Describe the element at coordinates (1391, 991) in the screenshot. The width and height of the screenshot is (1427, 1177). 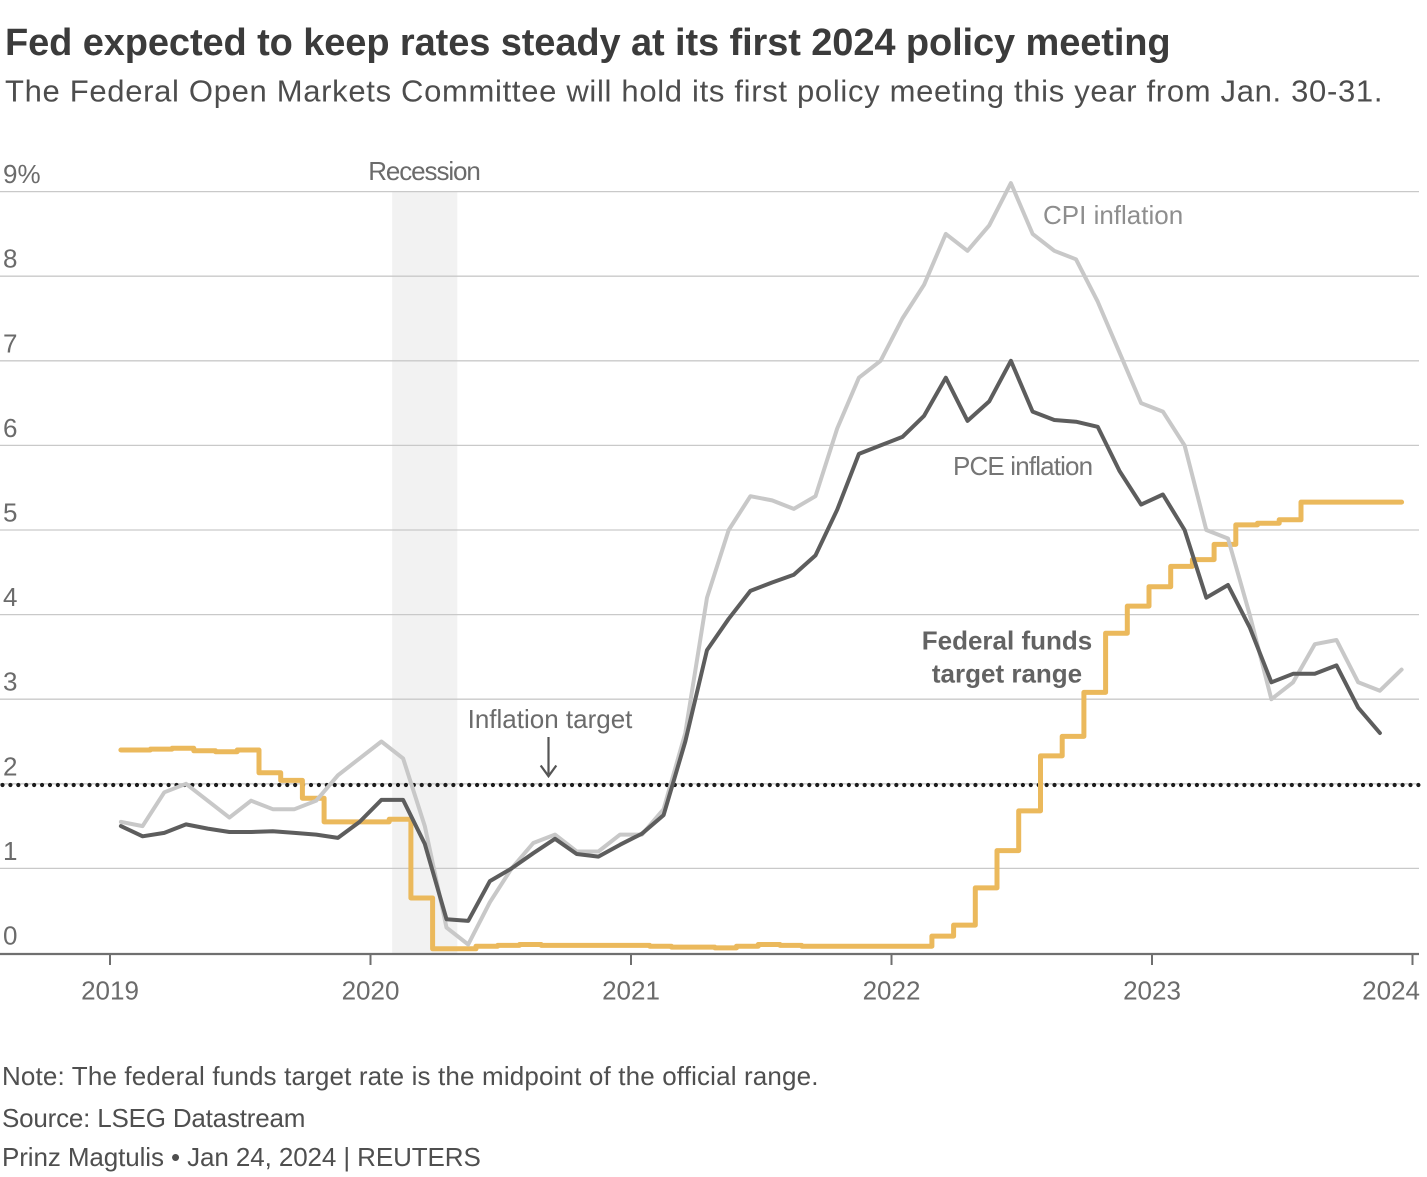
I see `svg-text: 2024` at that location.